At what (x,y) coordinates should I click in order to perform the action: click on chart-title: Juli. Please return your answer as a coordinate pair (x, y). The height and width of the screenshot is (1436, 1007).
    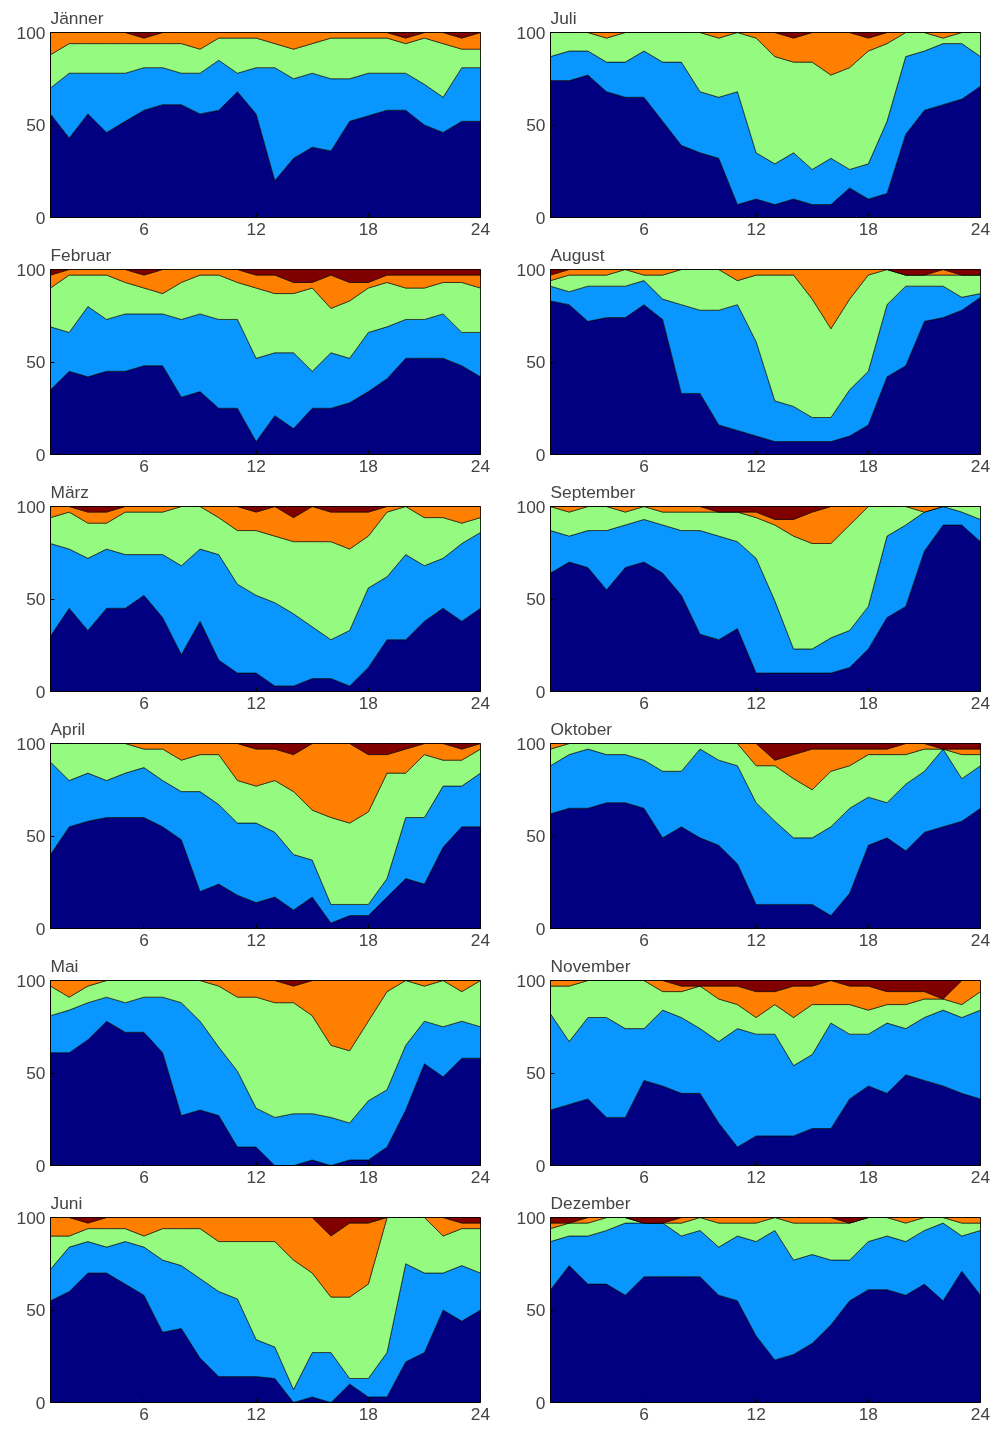
    Looking at the image, I should click on (563, 17).